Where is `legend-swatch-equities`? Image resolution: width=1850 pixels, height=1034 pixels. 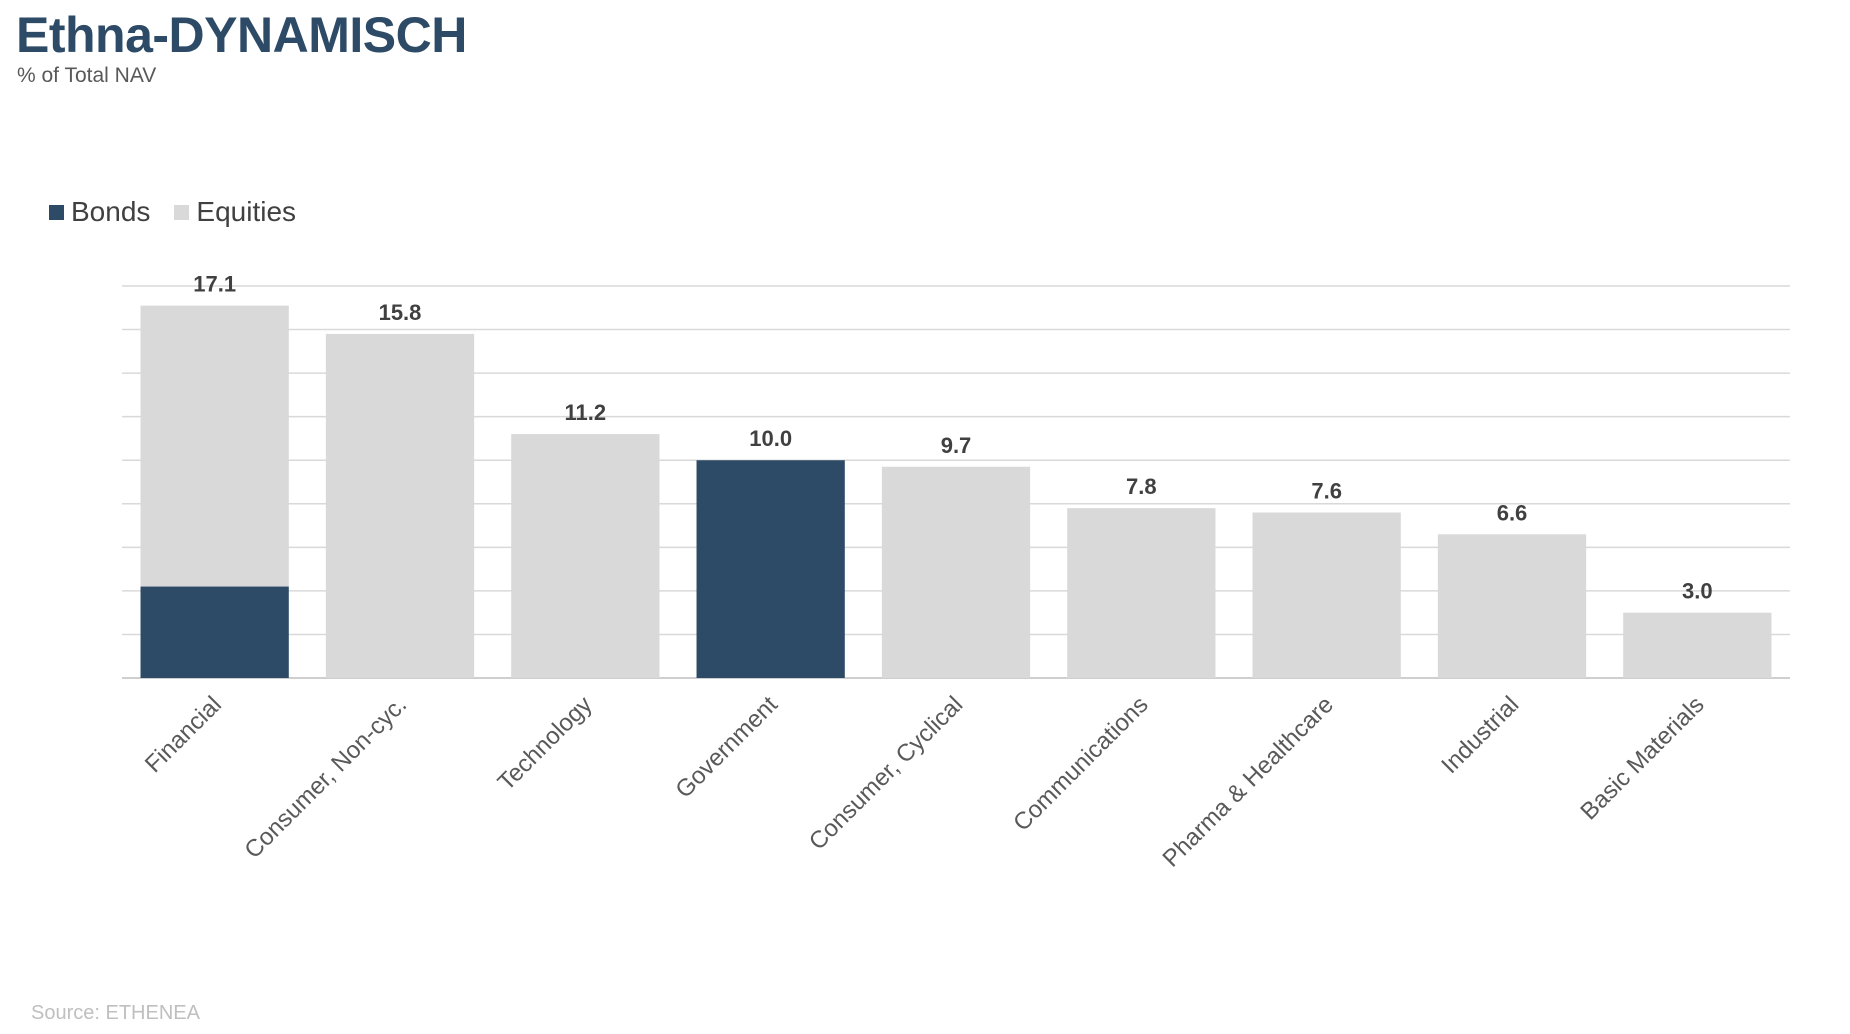
legend-swatch-equities is located at coordinates (182, 212).